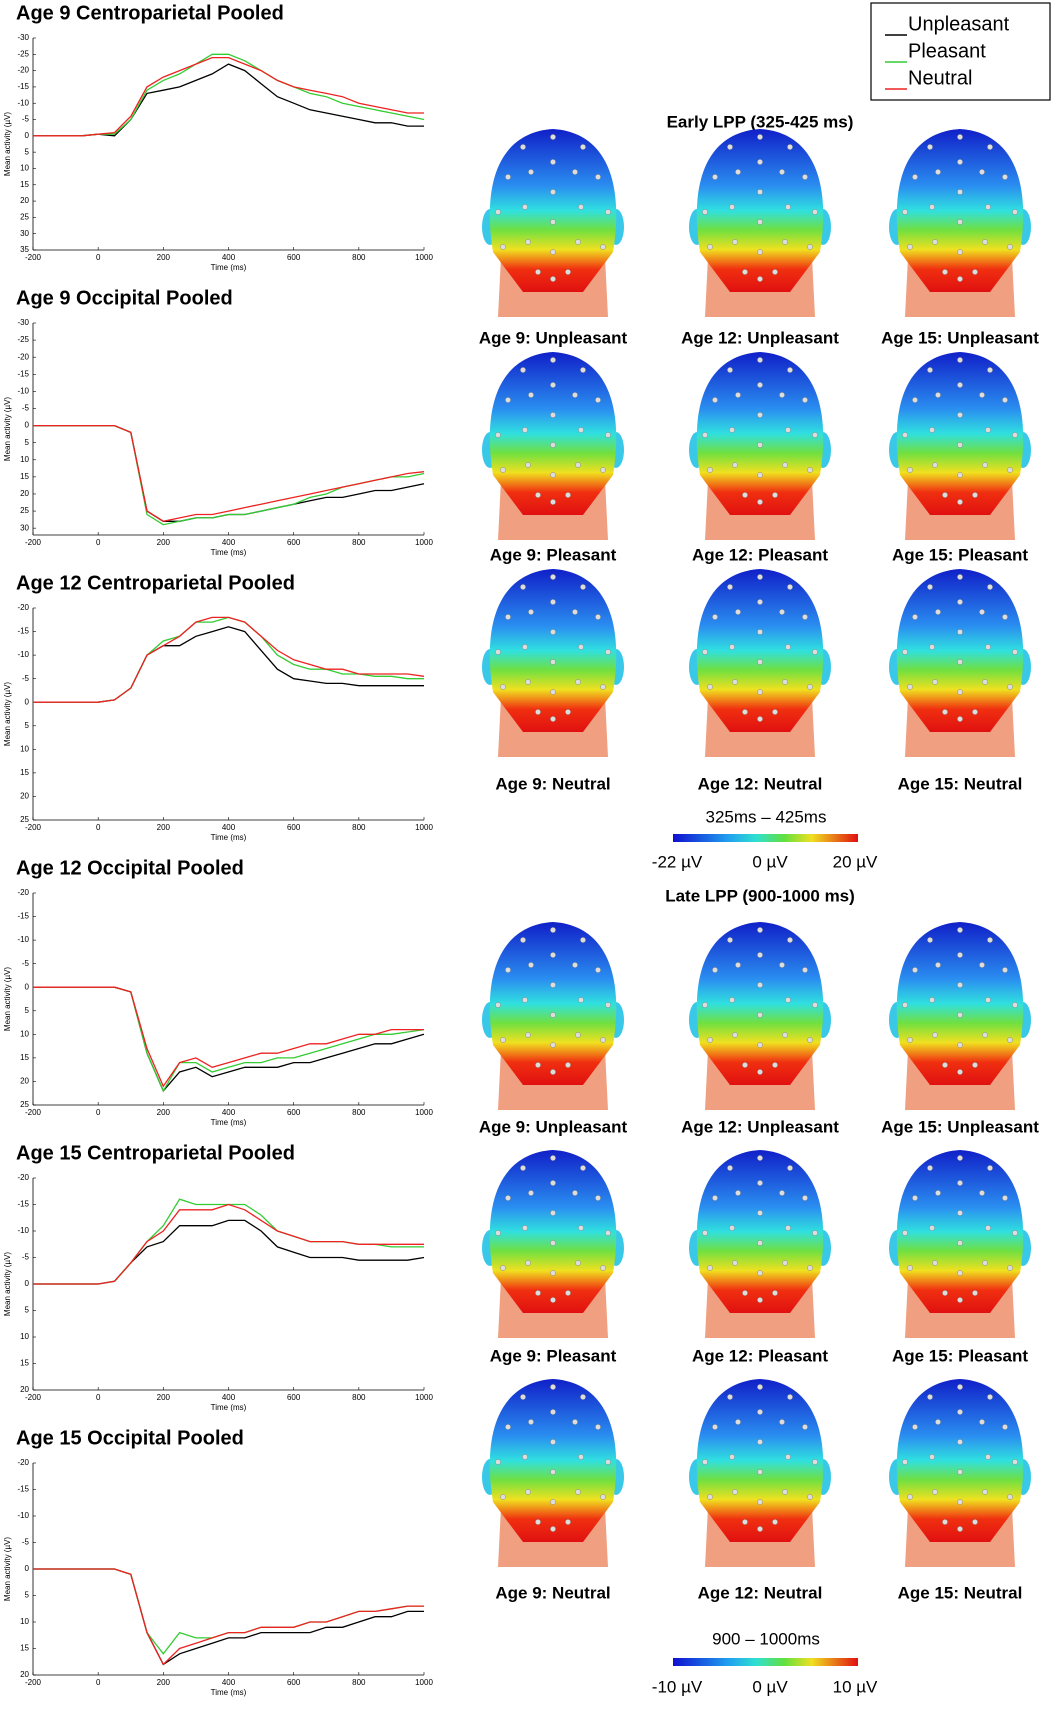 This screenshot has width=1058, height=1712. What do you see at coordinates (130, 868) in the screenshot?
I see `chart-title: Age 12 Occipital Pooled` at bounding box center [130, 868].